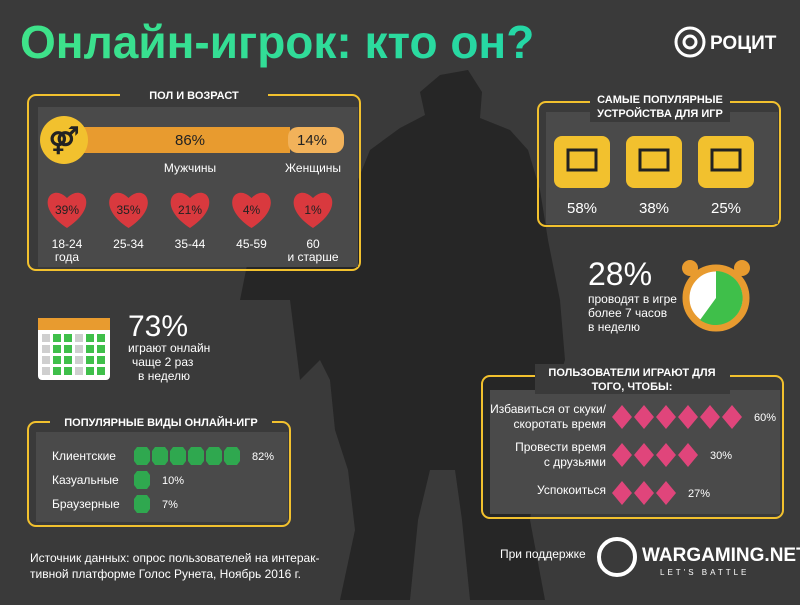  What do you see at coordinates (560, 447) in the screenshot?
I see `reason-label: Провести время` at bounding box center [560, 447].